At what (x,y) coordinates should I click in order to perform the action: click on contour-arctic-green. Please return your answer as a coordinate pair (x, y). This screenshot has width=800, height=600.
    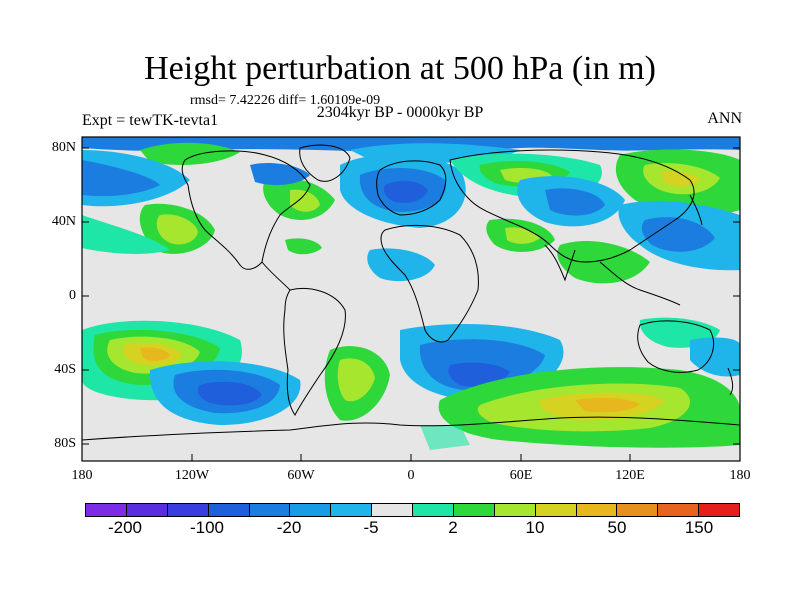
    Looking at the image, I should click on (190, 153).